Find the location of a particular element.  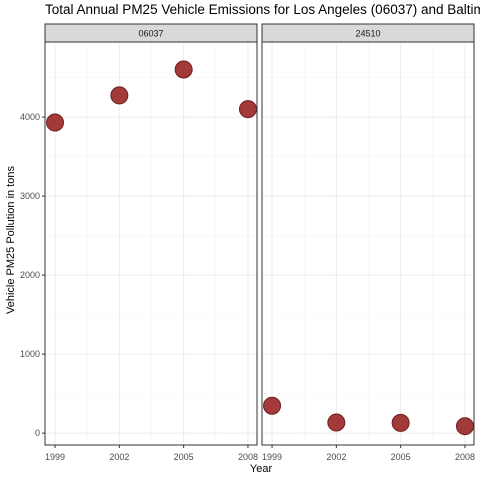

data-point-06037-2002 is located at coordinates (119, 95).